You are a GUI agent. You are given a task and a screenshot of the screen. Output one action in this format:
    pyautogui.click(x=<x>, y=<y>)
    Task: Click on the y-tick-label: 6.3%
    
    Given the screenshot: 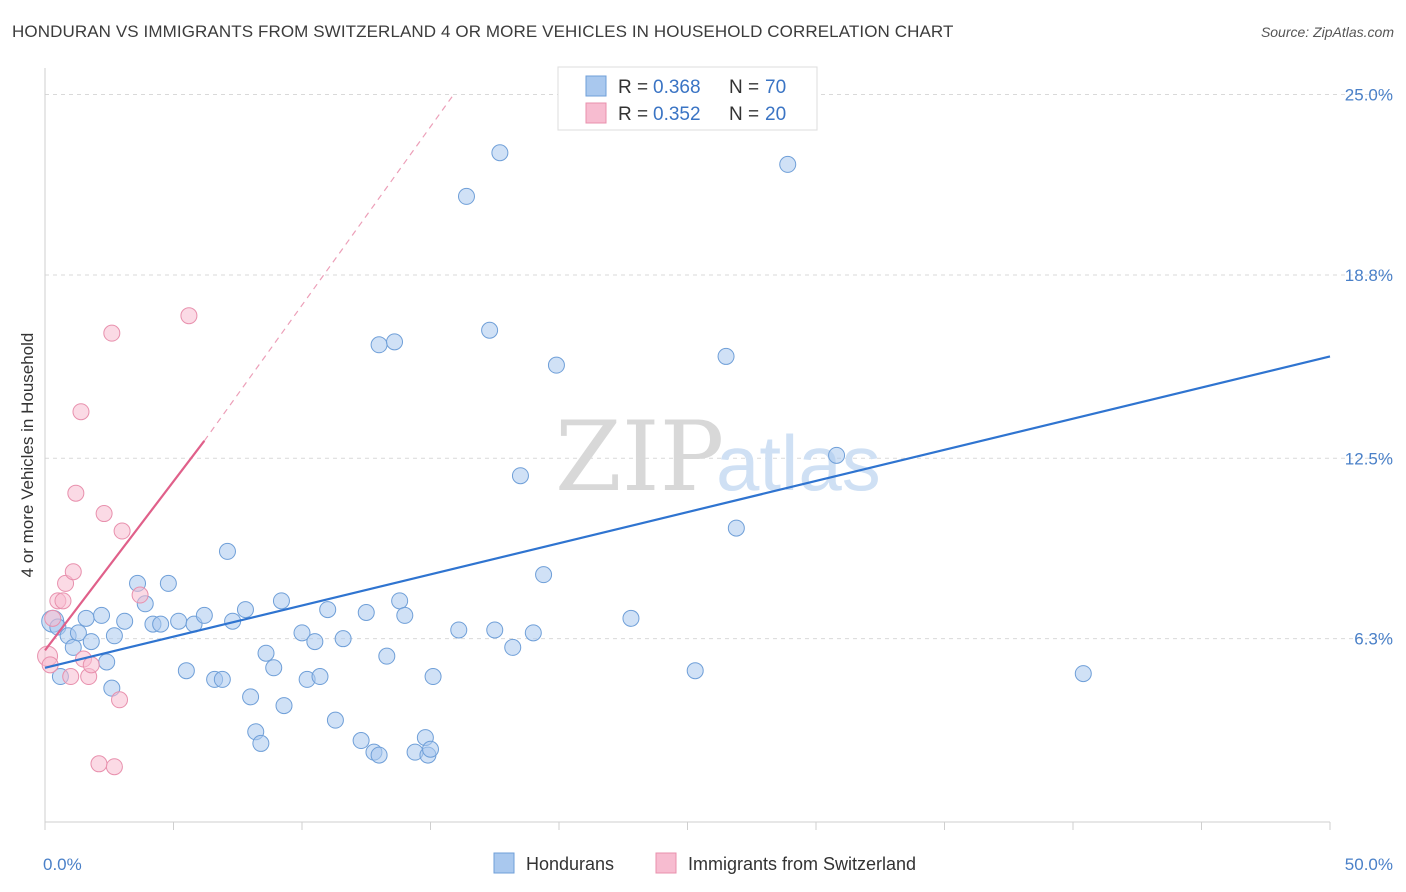 What is the action you would take?
    pyautogui.click(x=1373, y=639)
    